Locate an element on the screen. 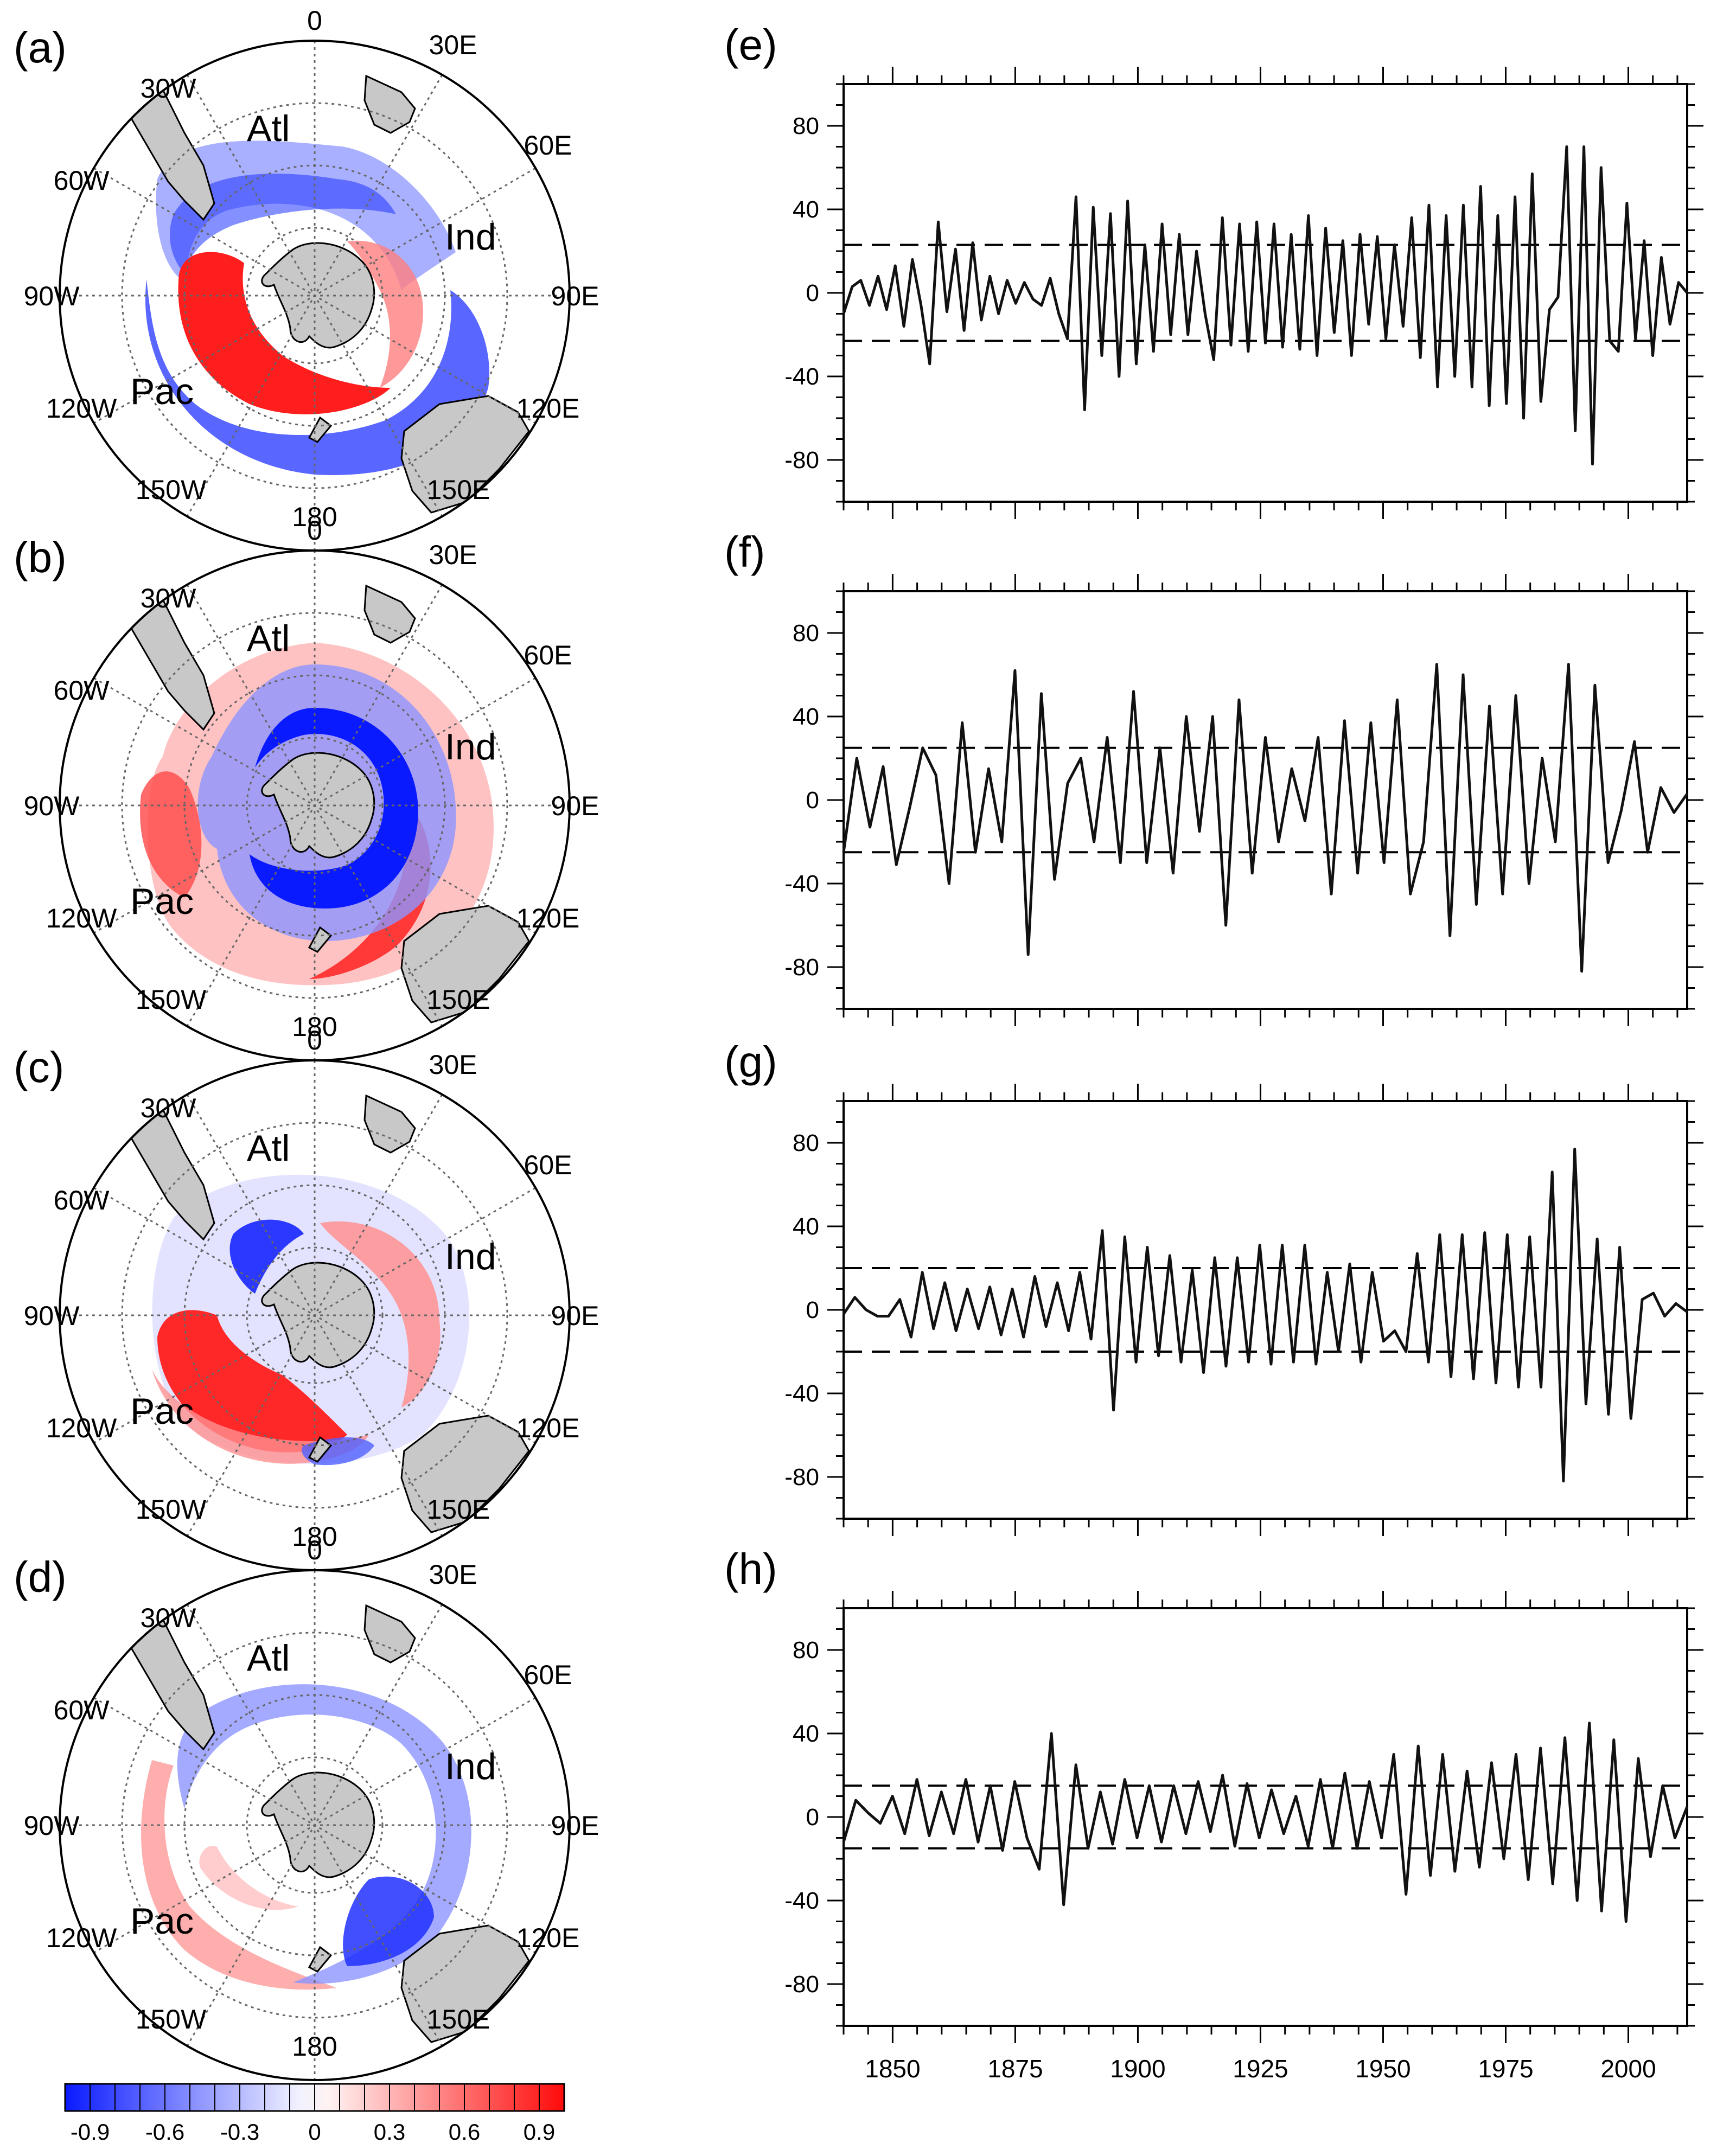 Image resolution: width=1736 pixels, height=2156 pixels. panel-label-d: (d) is located at coordinates (40, 1577).